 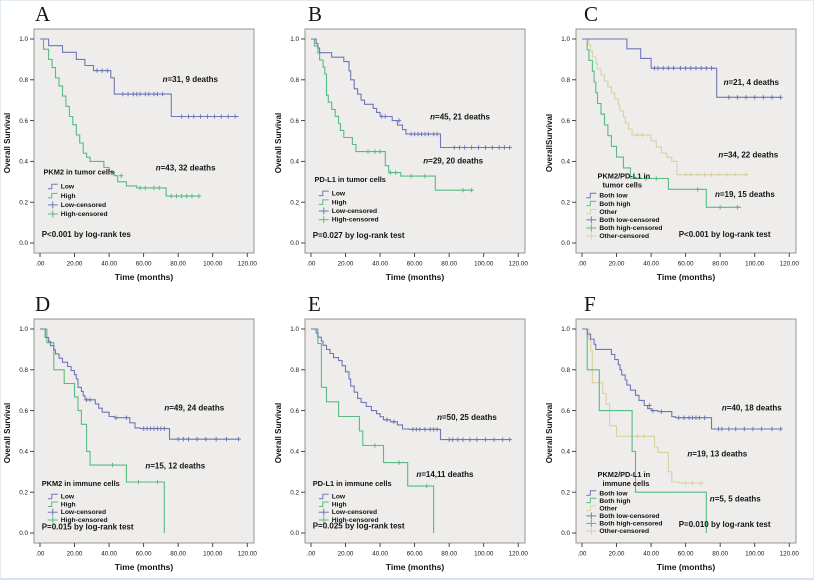 What do you see at coordinates (725, 234) in the screenshot?
I see `p-value: P<0.001 by log-rank test` at bounding box center [725, 234].